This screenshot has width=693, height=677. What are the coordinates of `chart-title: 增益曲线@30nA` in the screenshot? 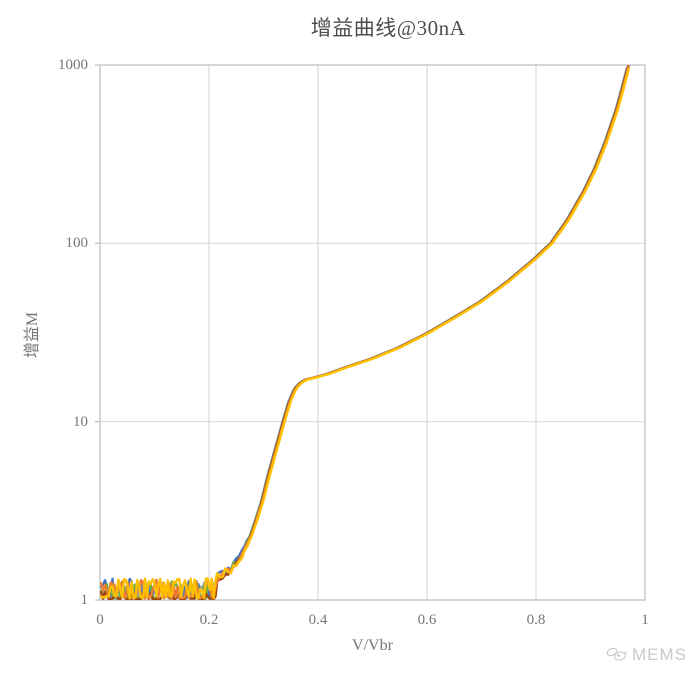 It's located at (388, 28).